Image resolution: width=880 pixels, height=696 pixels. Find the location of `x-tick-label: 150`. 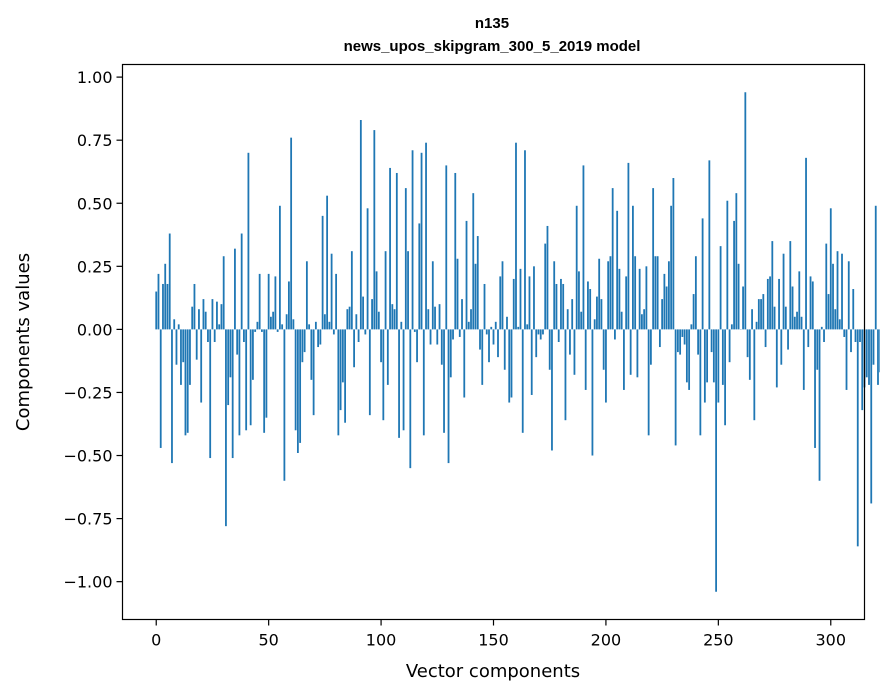

x-tick-label: 150 is located at coordinates (493, 640).